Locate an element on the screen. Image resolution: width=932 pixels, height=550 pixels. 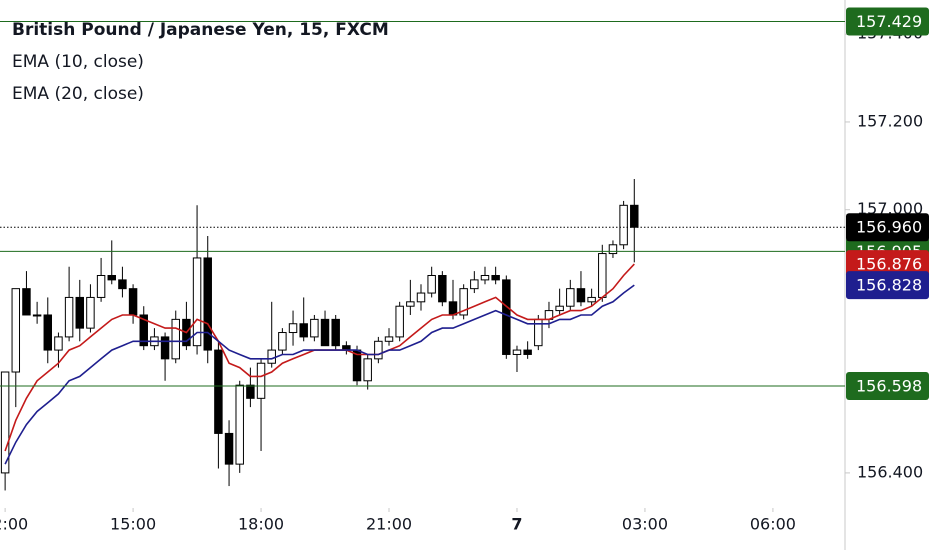
price-label: 156.876 is located at coordinates (889, 264).